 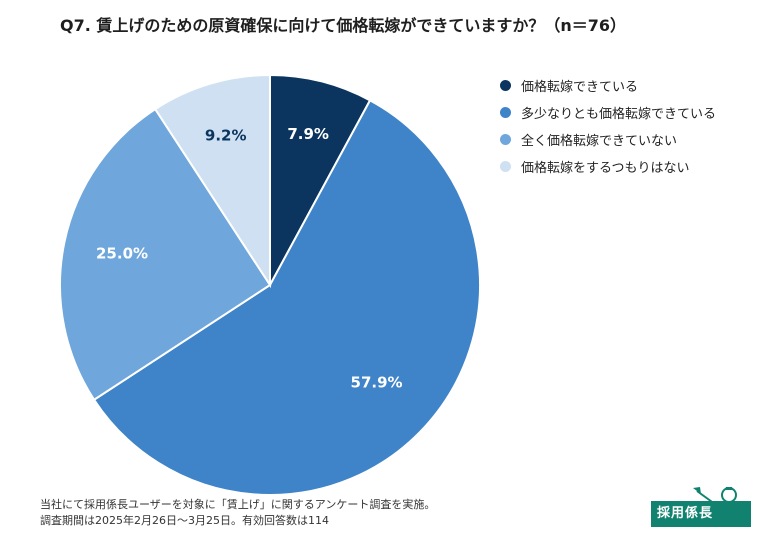 I want to click on legend-label-0: 価格転嫁できている, so click(x=580, y=87).